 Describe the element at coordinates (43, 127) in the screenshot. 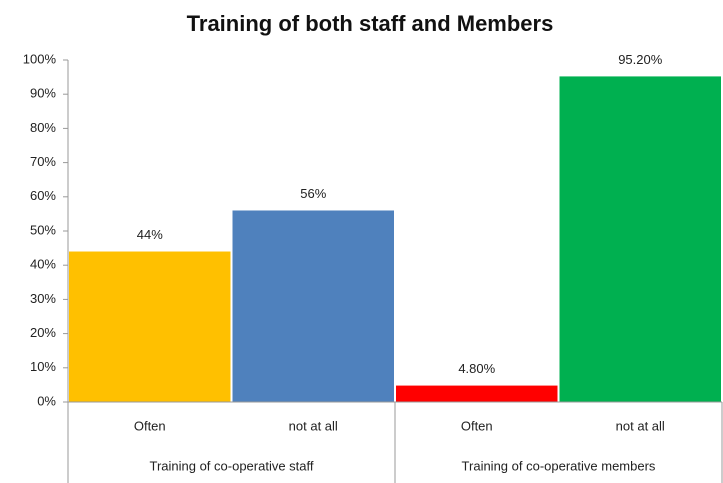

I see `y-tick-label: 80%` at that location.